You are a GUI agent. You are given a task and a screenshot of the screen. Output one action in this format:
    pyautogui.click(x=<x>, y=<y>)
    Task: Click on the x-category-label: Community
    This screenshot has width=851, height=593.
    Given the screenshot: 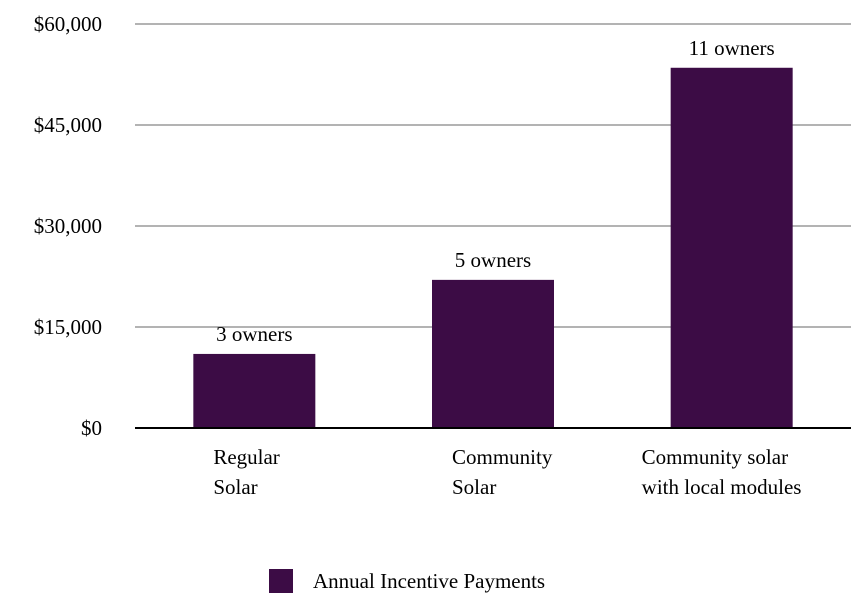 What is the action you would take?
    pyautogui.click(x=502, y=457)
    